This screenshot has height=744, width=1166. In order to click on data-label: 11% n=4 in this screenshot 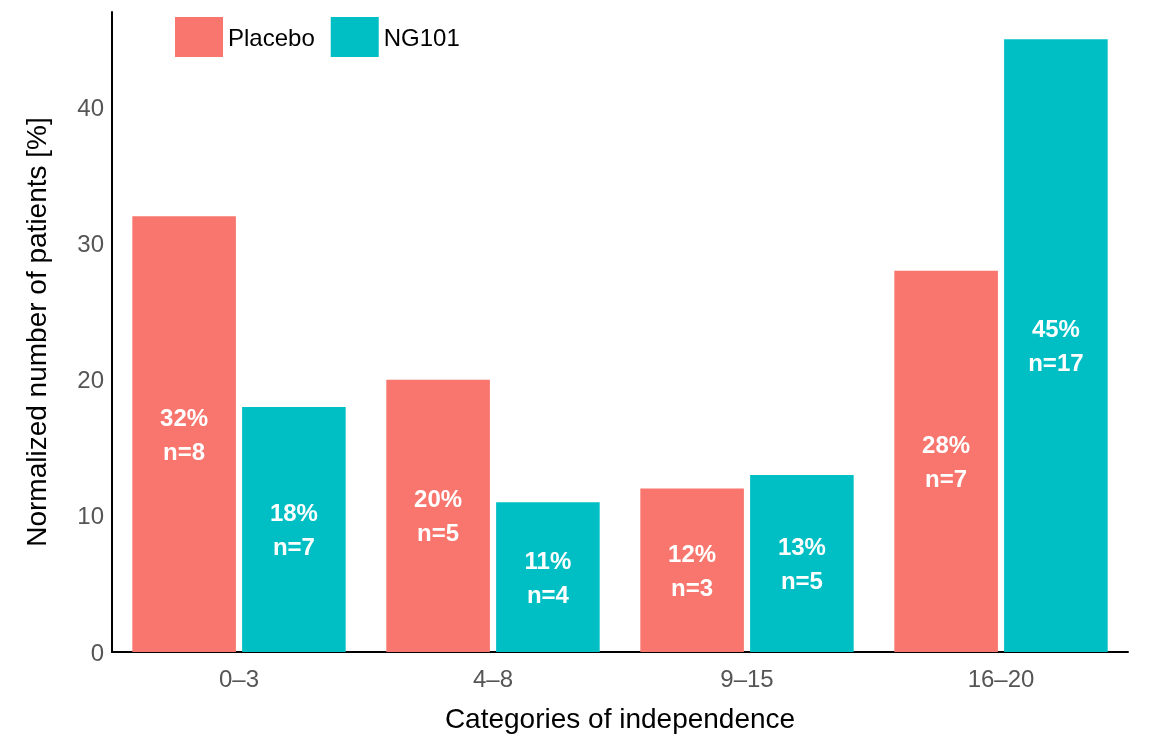, I will do `click(548, 577)`.